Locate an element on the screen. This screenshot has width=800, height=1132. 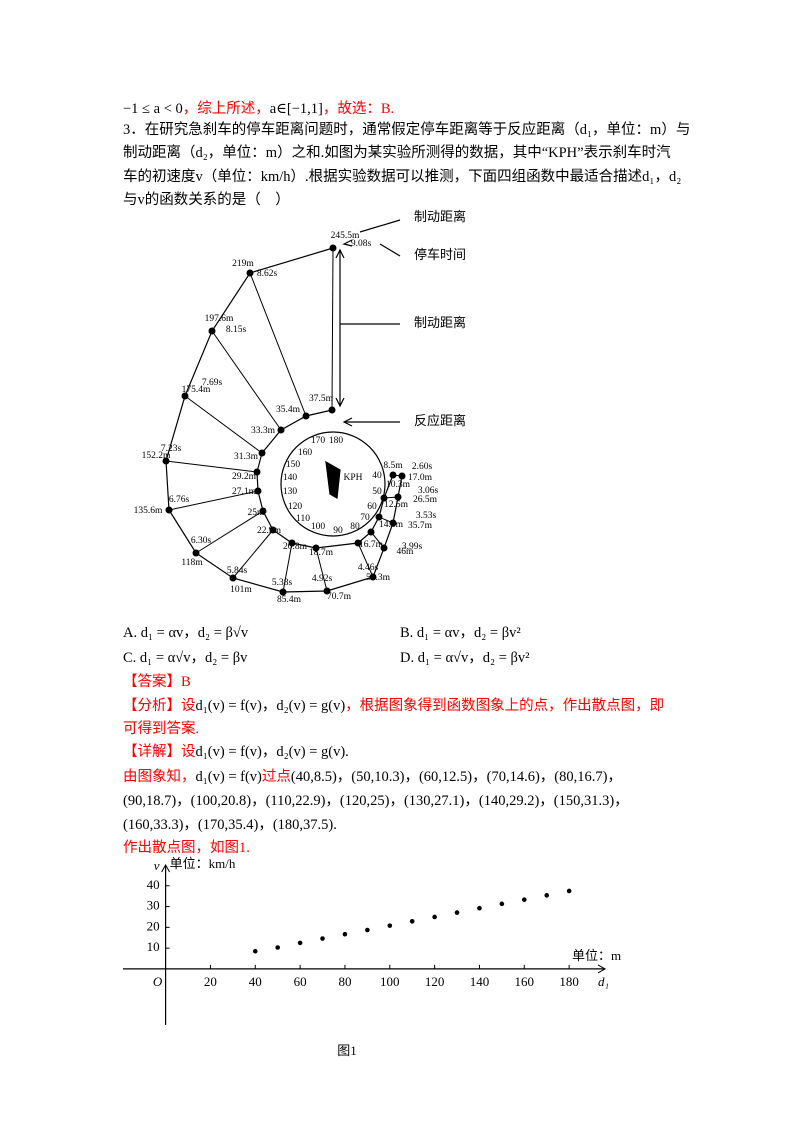
x-tick-label: 60 is located at coordinates (300, 981).